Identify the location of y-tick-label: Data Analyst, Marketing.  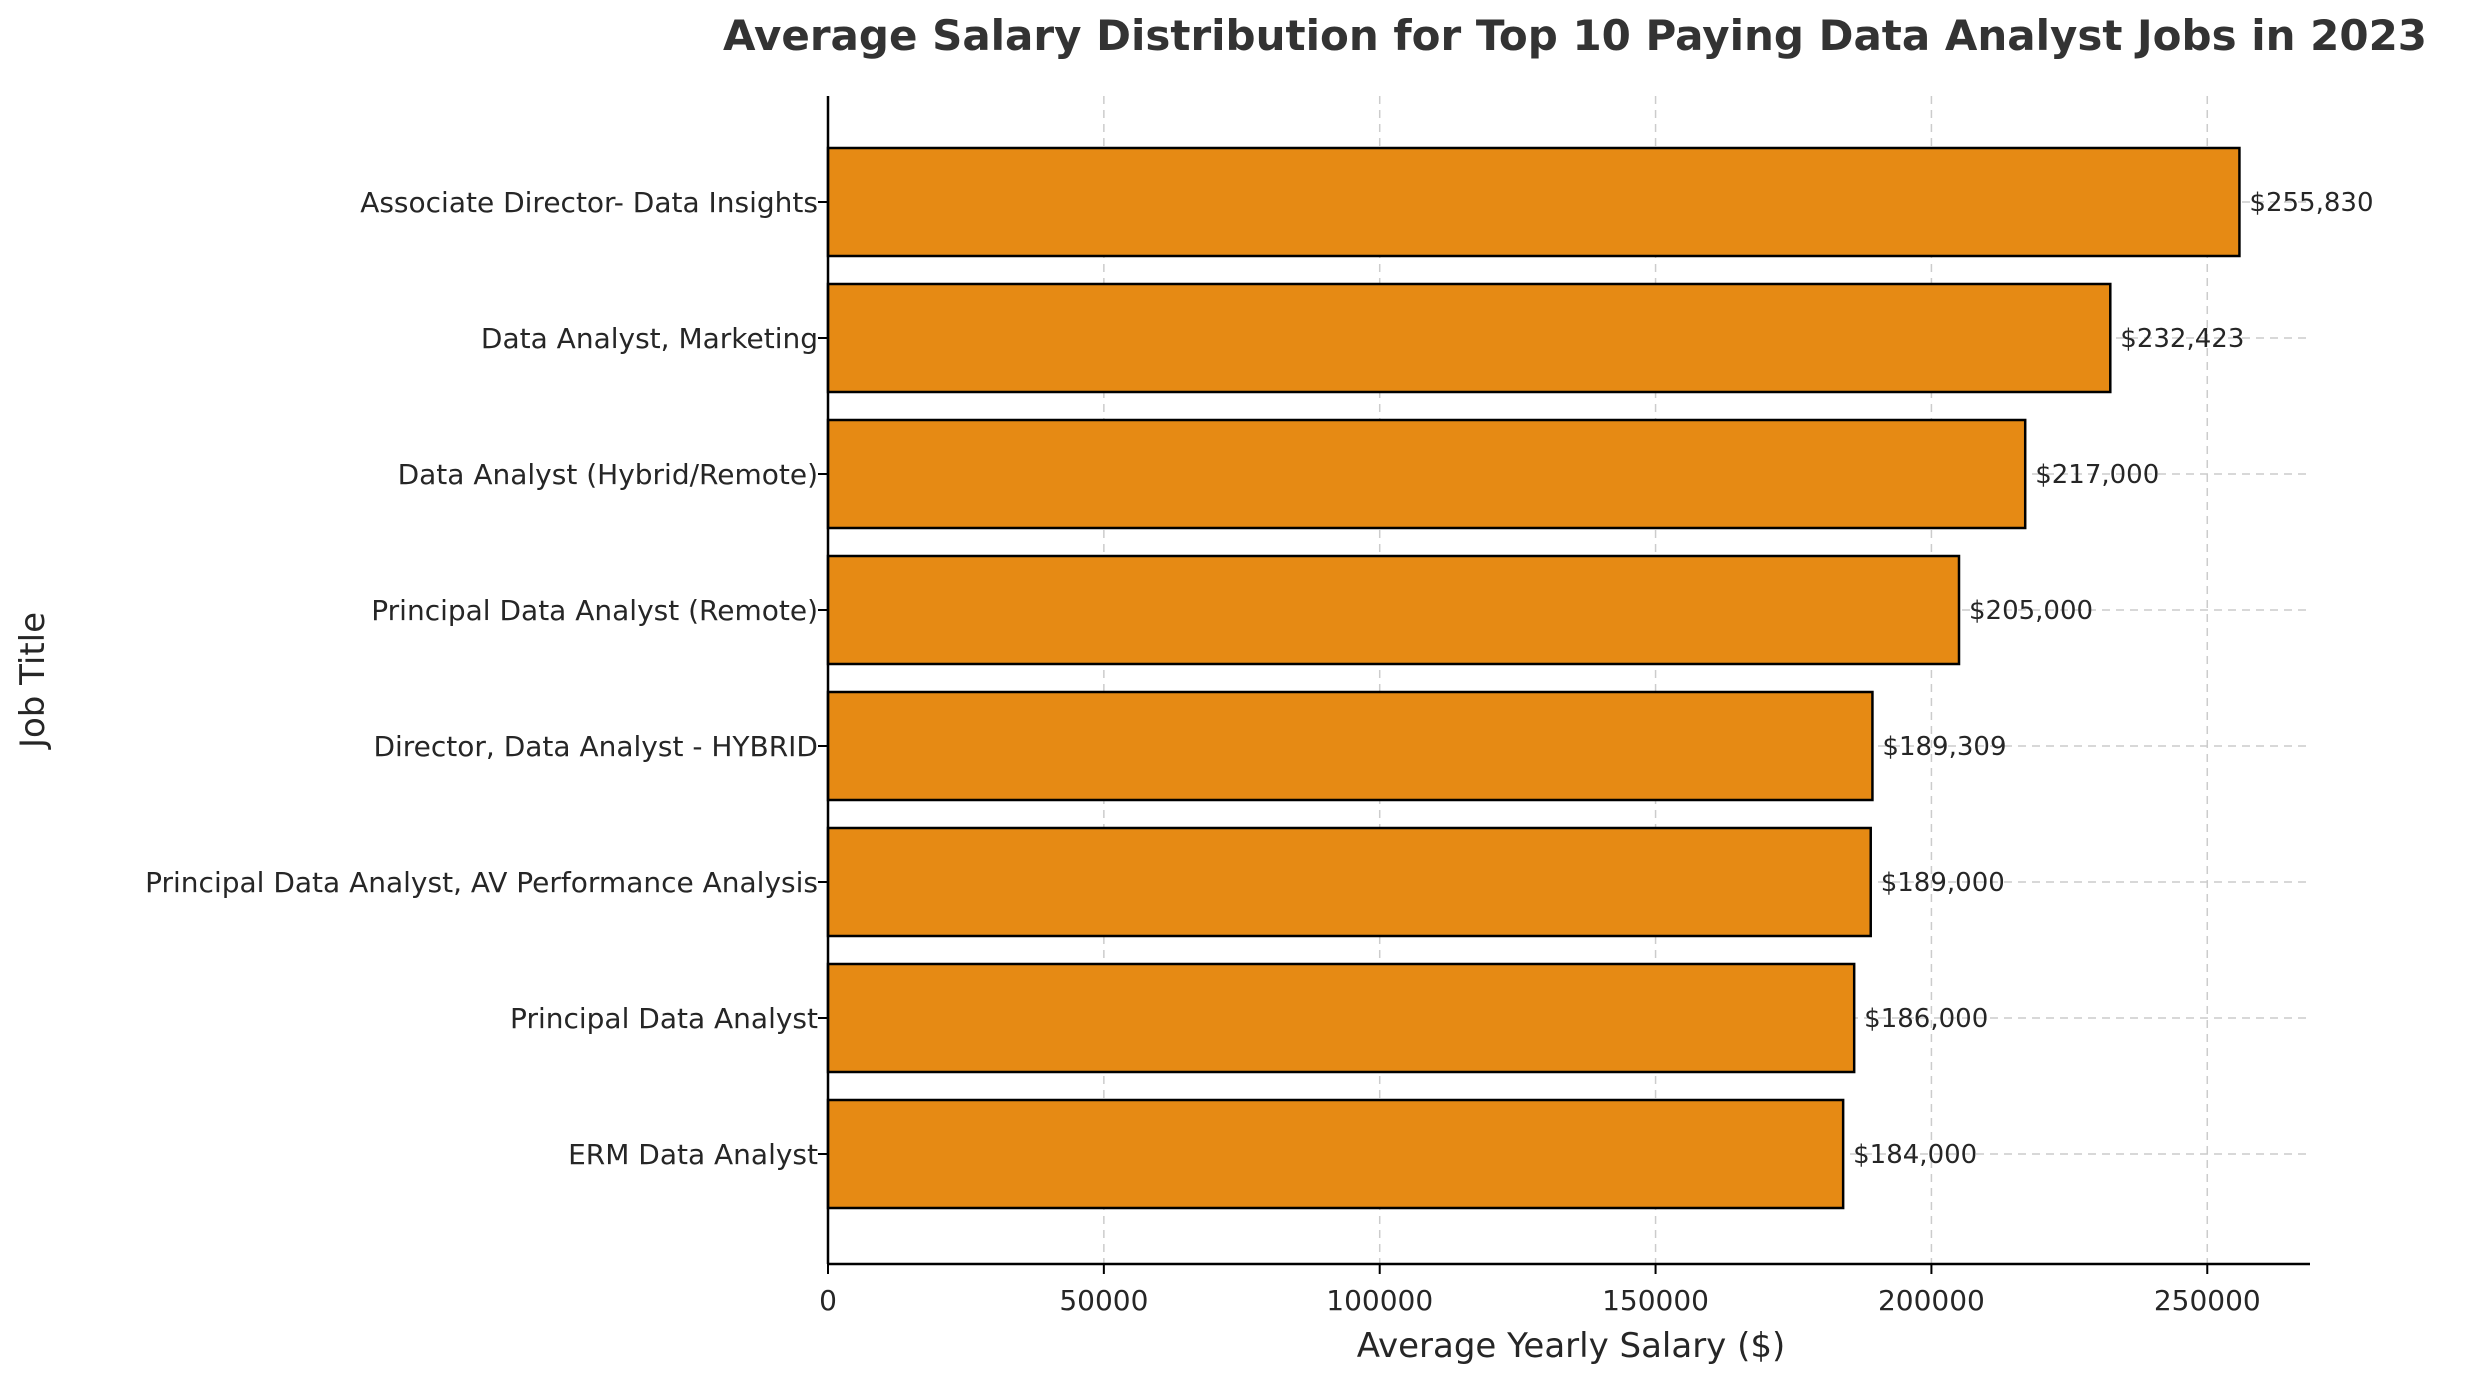
(649, 338).